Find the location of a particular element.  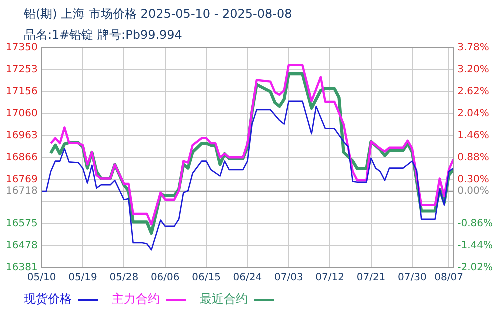

x-tick-label: 08/07 is located at coordinates (449, 278).